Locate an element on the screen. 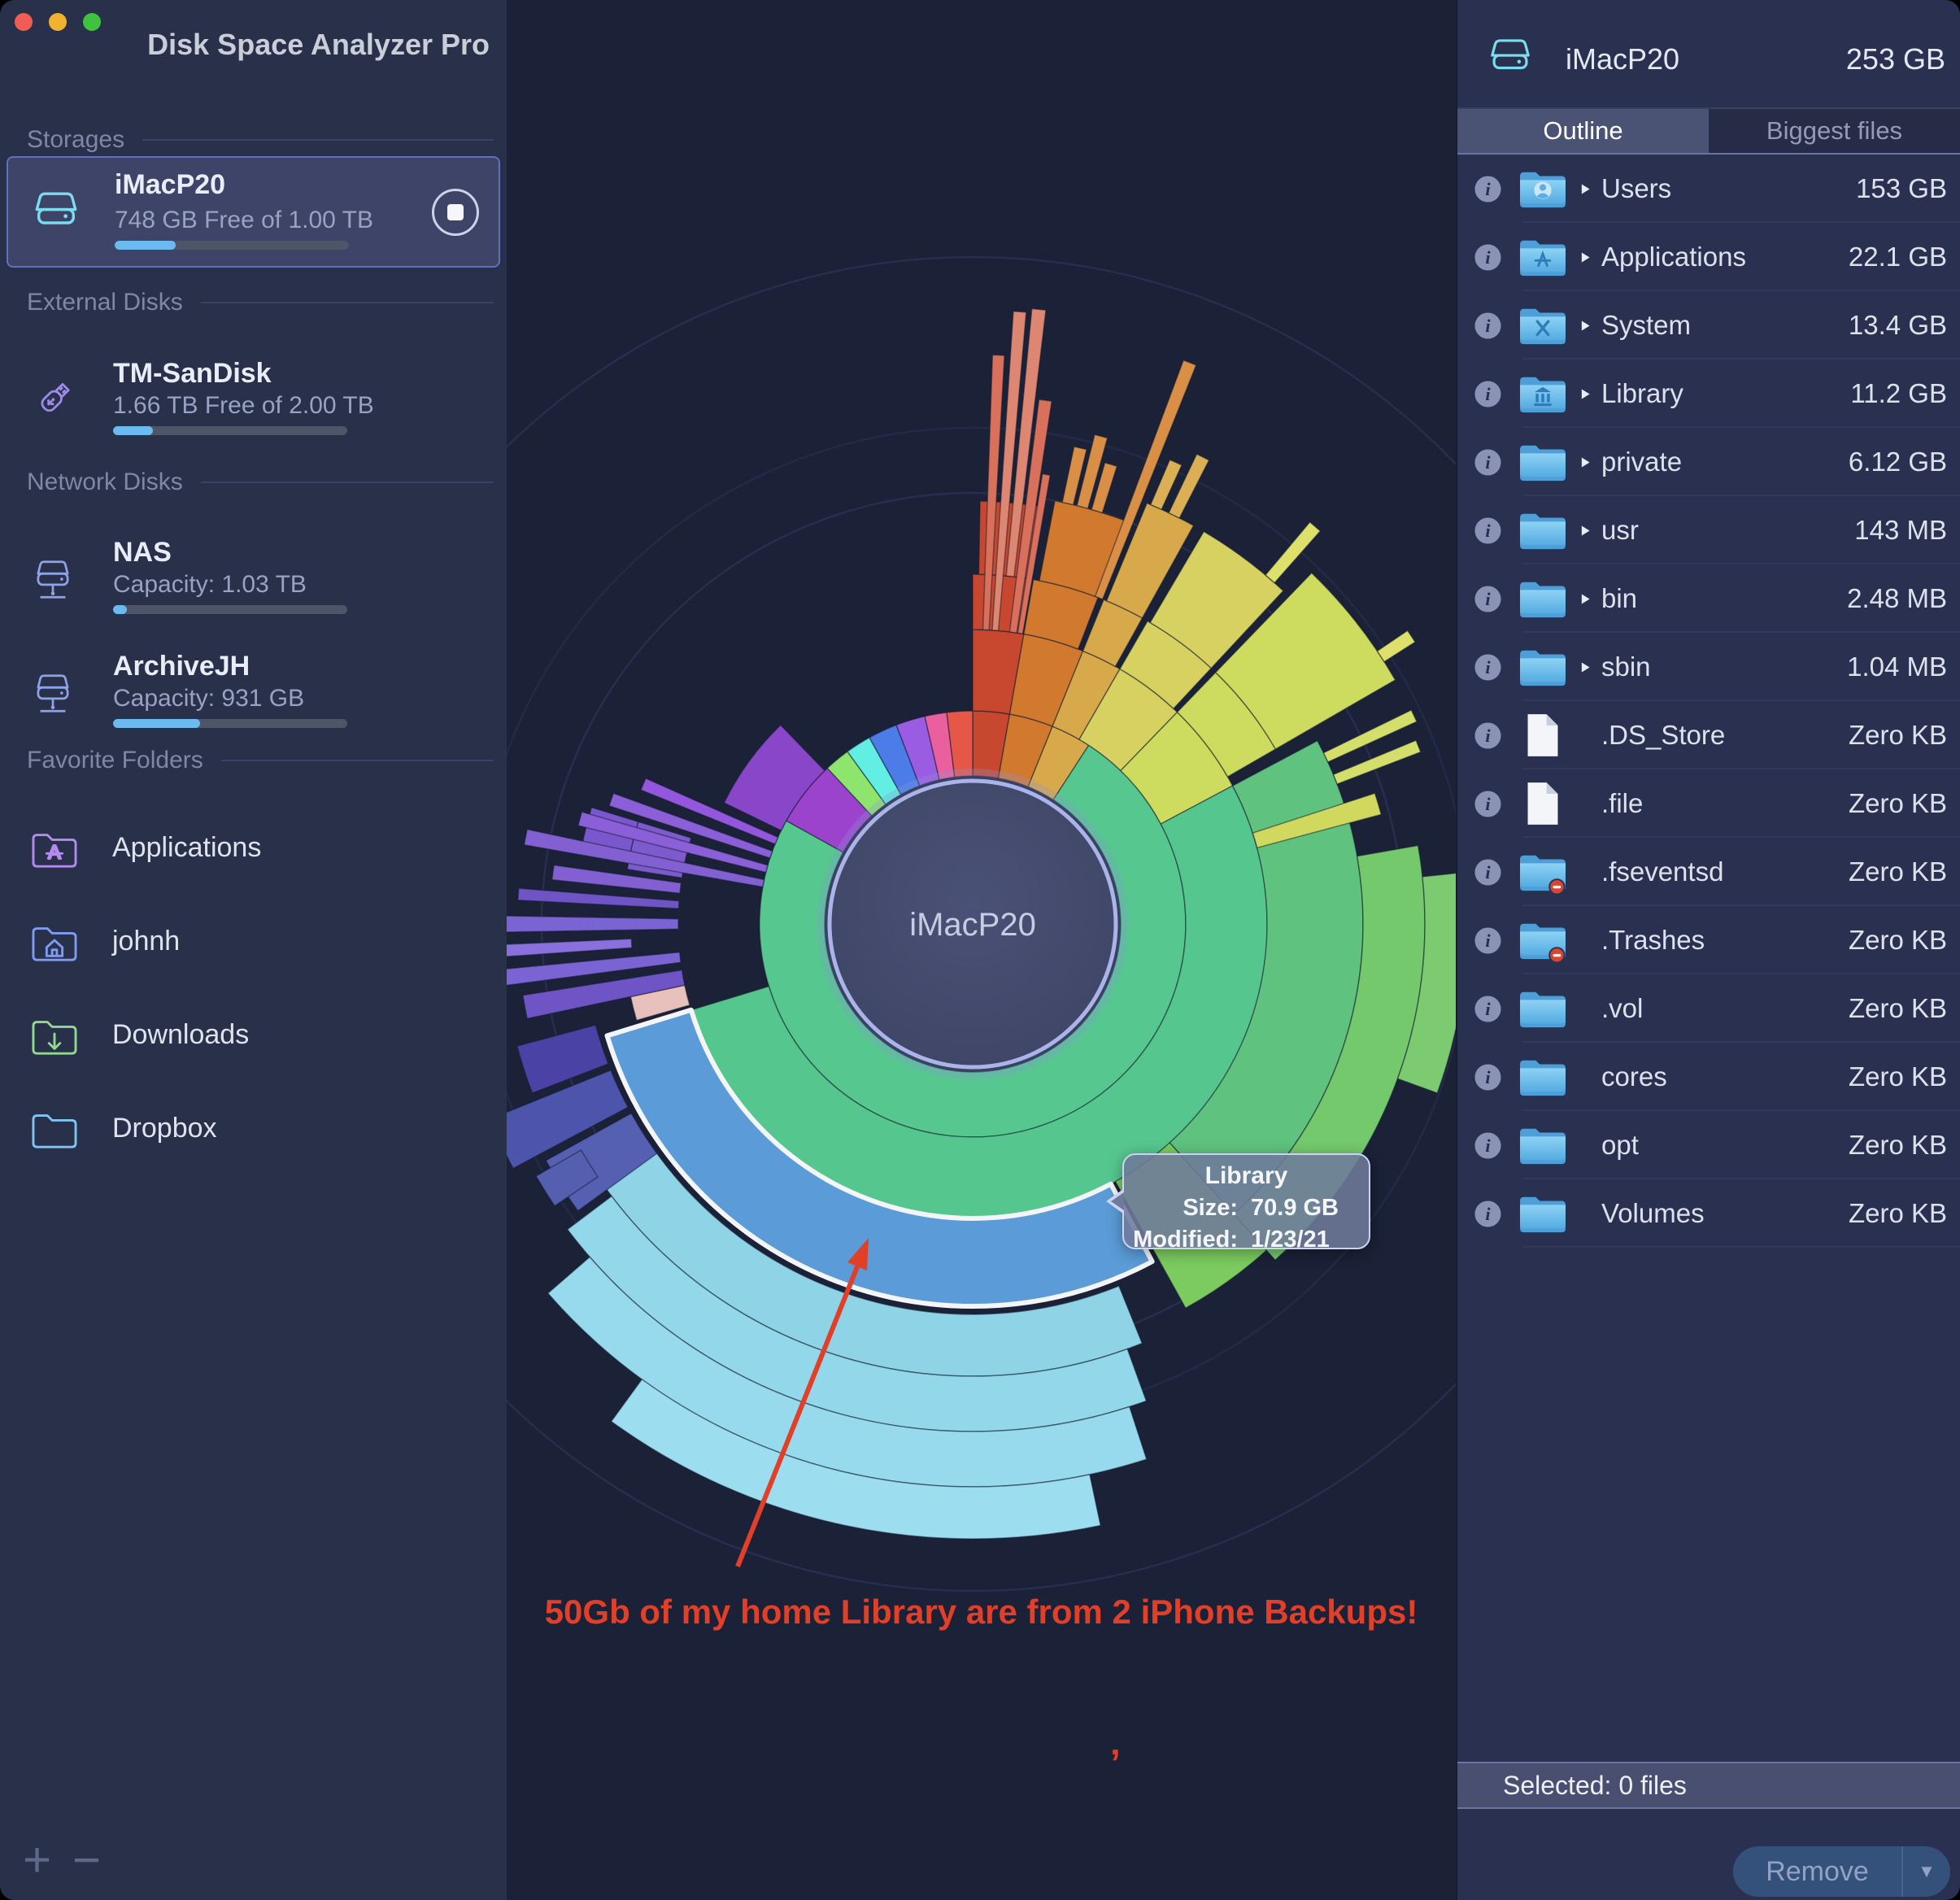  outline-row: i .vol Zero KB is located at coordinates (1708, 1008).